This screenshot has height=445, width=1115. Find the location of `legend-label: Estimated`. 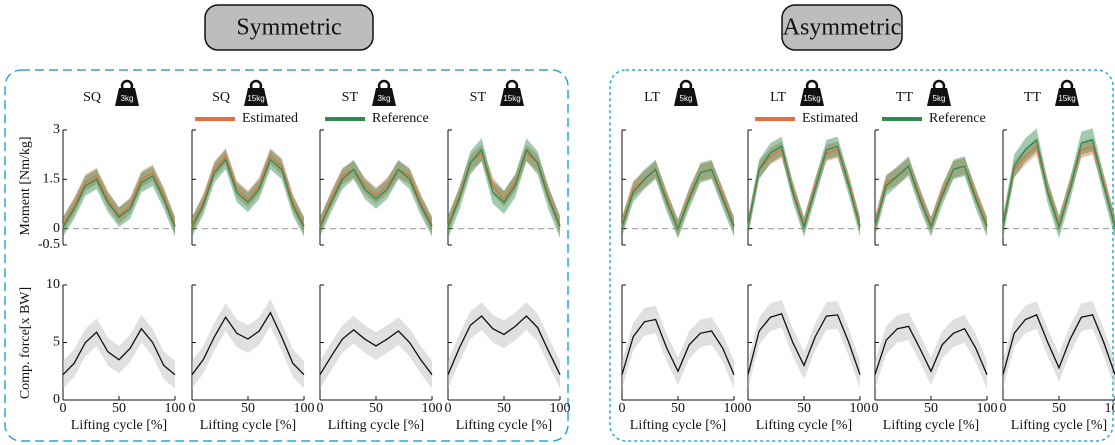

legend-label: Estimated is located at coordinates (830, 118).